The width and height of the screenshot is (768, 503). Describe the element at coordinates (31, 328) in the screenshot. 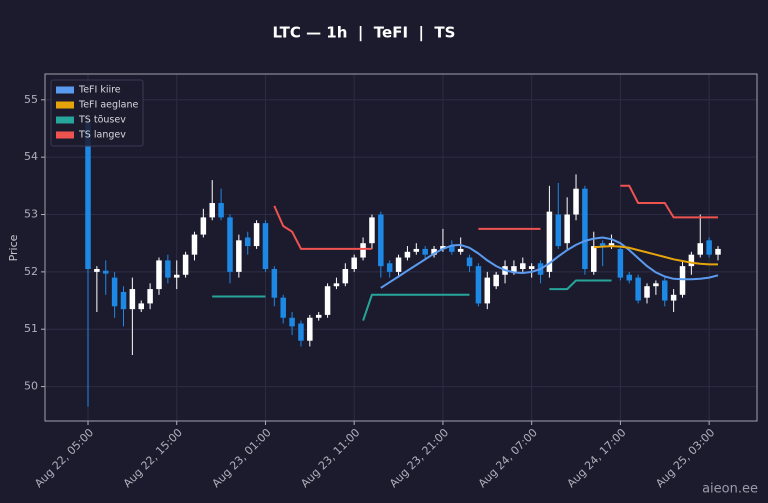

I see `y-tick-label: 51` at that location.